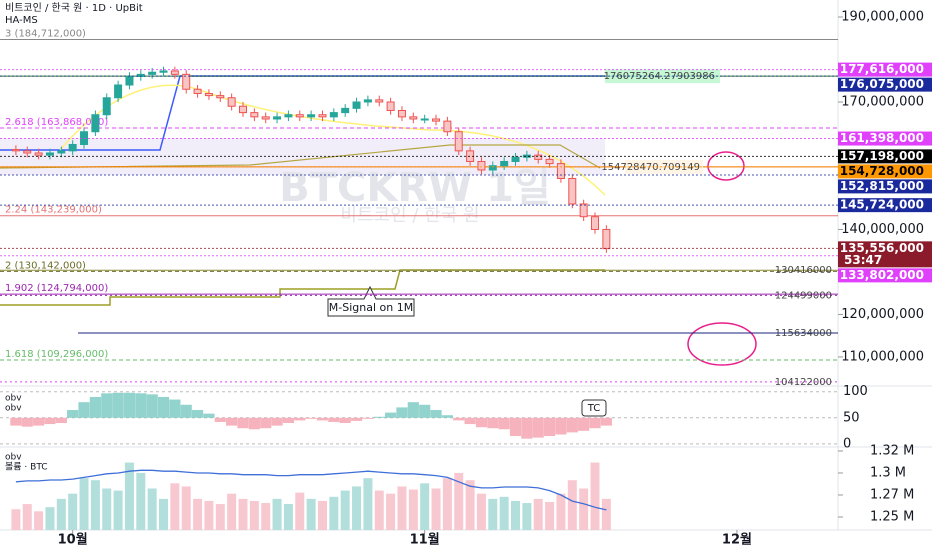 The image size is (932, 550). What do you see at coordinates (594, 408) in the screenshot?
I see `note: TC` at bounding box center [594, 408].